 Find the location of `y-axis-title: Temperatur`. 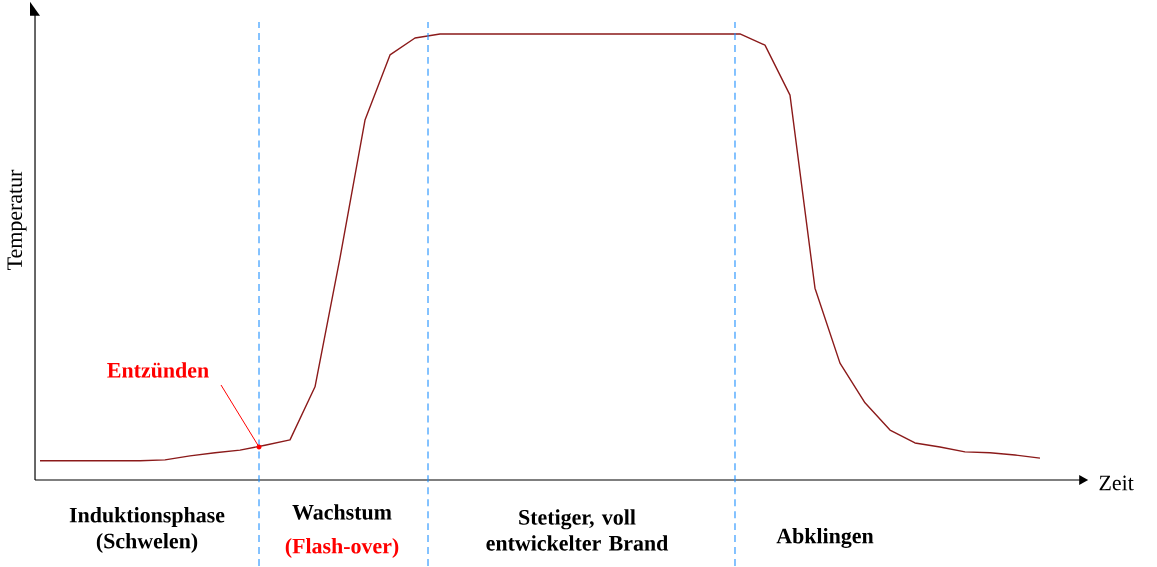

y-axis-title: Temperatur is located at coordinates (17, 220).